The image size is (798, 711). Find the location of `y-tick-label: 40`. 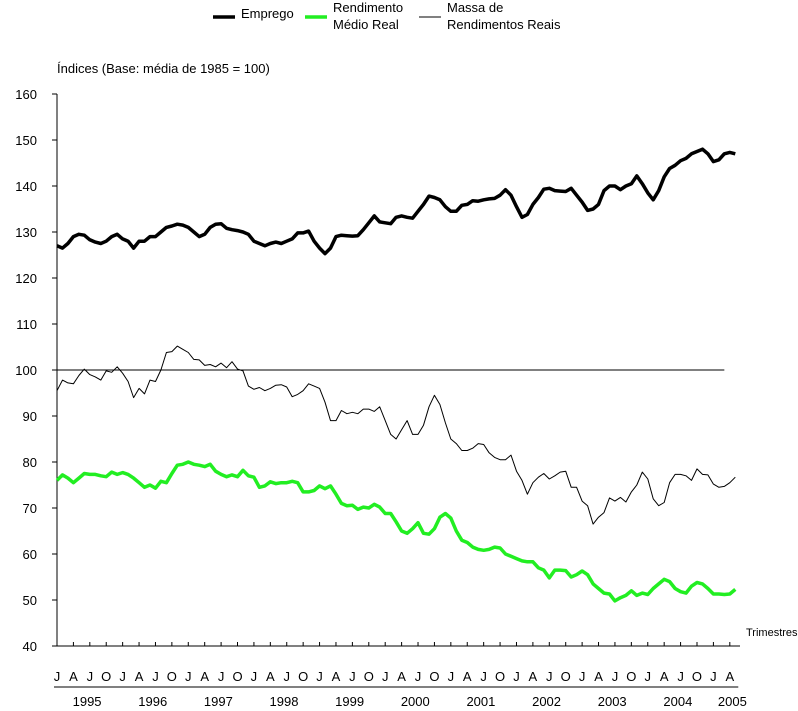

y-tick-label: 40 is located at coordinates (30, 646).